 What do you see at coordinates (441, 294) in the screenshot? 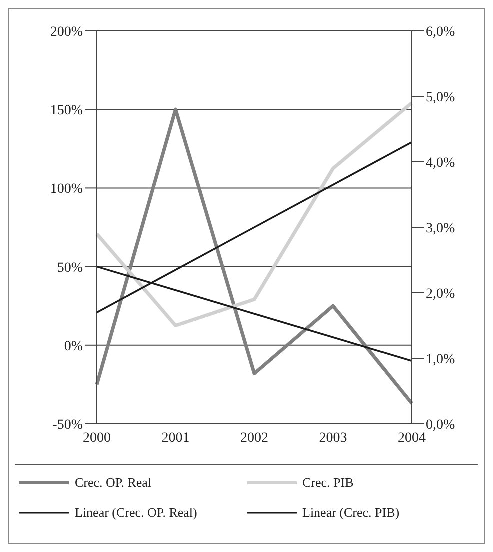
I see `y2-tick-label: 2,0%` at bounding box center [441, 294].